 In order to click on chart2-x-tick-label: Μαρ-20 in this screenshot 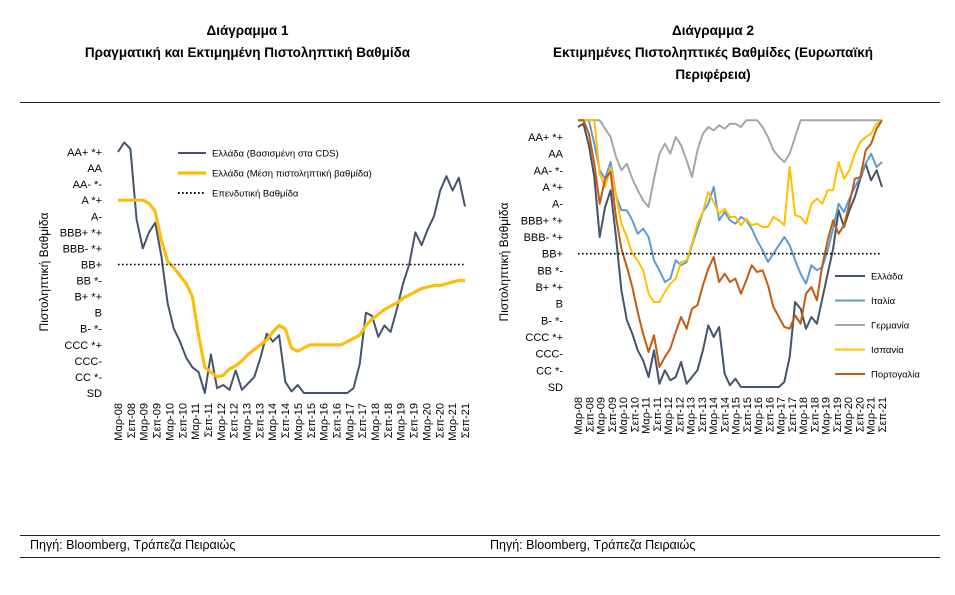, I will do `click(849, 416)`.